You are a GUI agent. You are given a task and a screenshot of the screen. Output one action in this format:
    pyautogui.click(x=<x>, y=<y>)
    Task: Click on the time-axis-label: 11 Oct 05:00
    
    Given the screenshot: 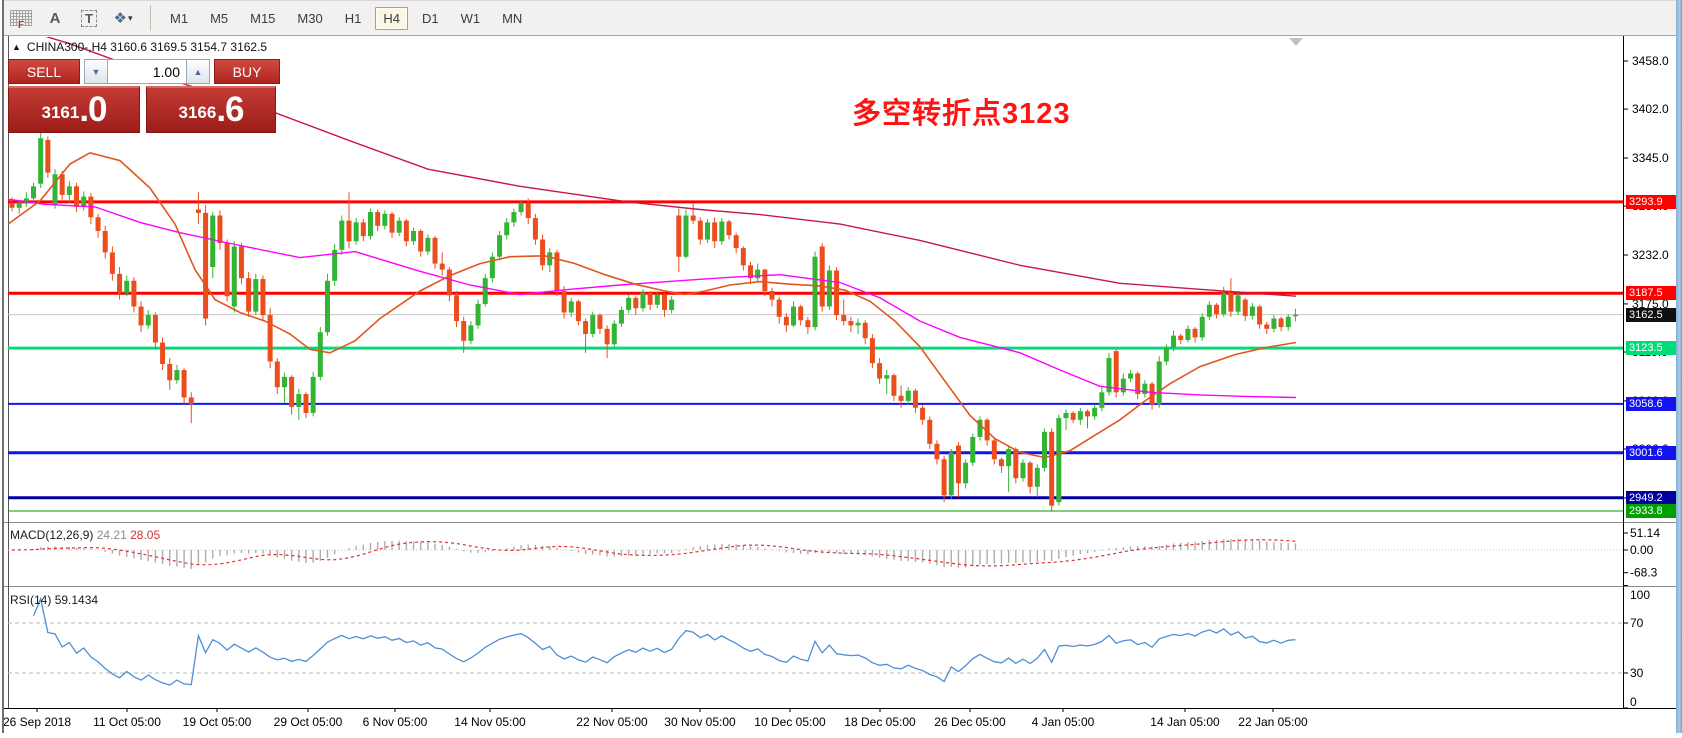 What is the action you would take?
    pyautogui.click(x=127, y=722)
    